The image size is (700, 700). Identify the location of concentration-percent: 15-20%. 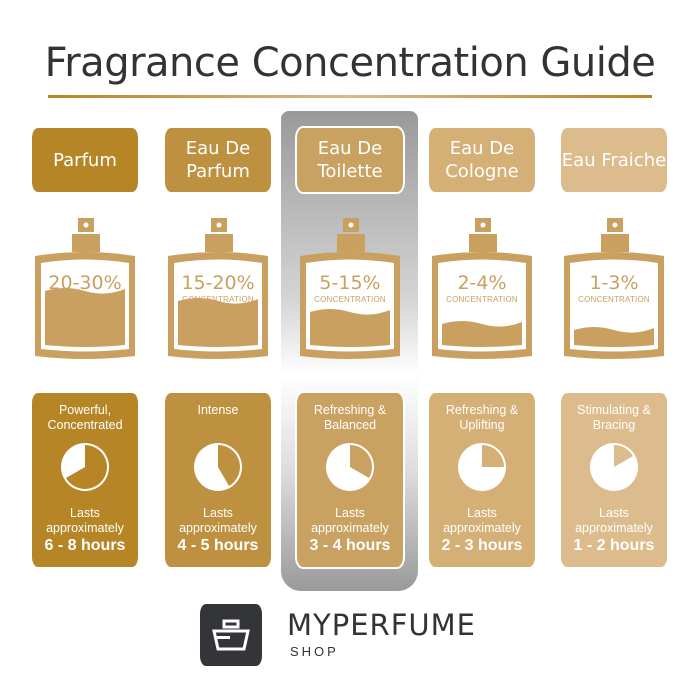
(218, 283).